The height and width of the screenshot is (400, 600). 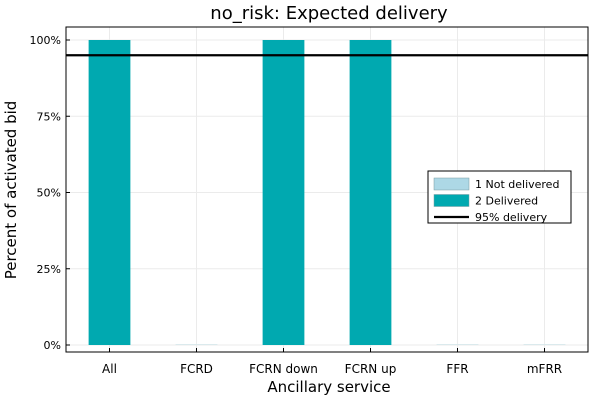 I want to click on x-tick-label-1: FCRD, so click(x=196, y=369).